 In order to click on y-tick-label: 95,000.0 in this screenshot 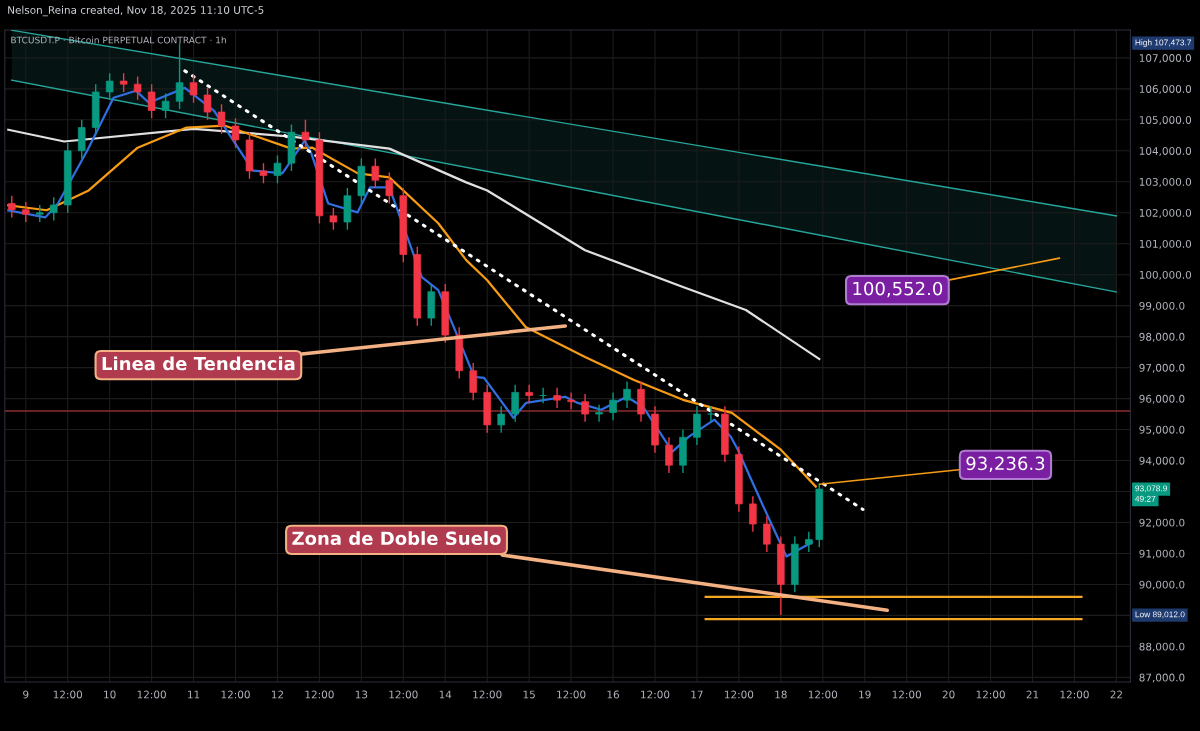, I will do `click(1162, 430)`.